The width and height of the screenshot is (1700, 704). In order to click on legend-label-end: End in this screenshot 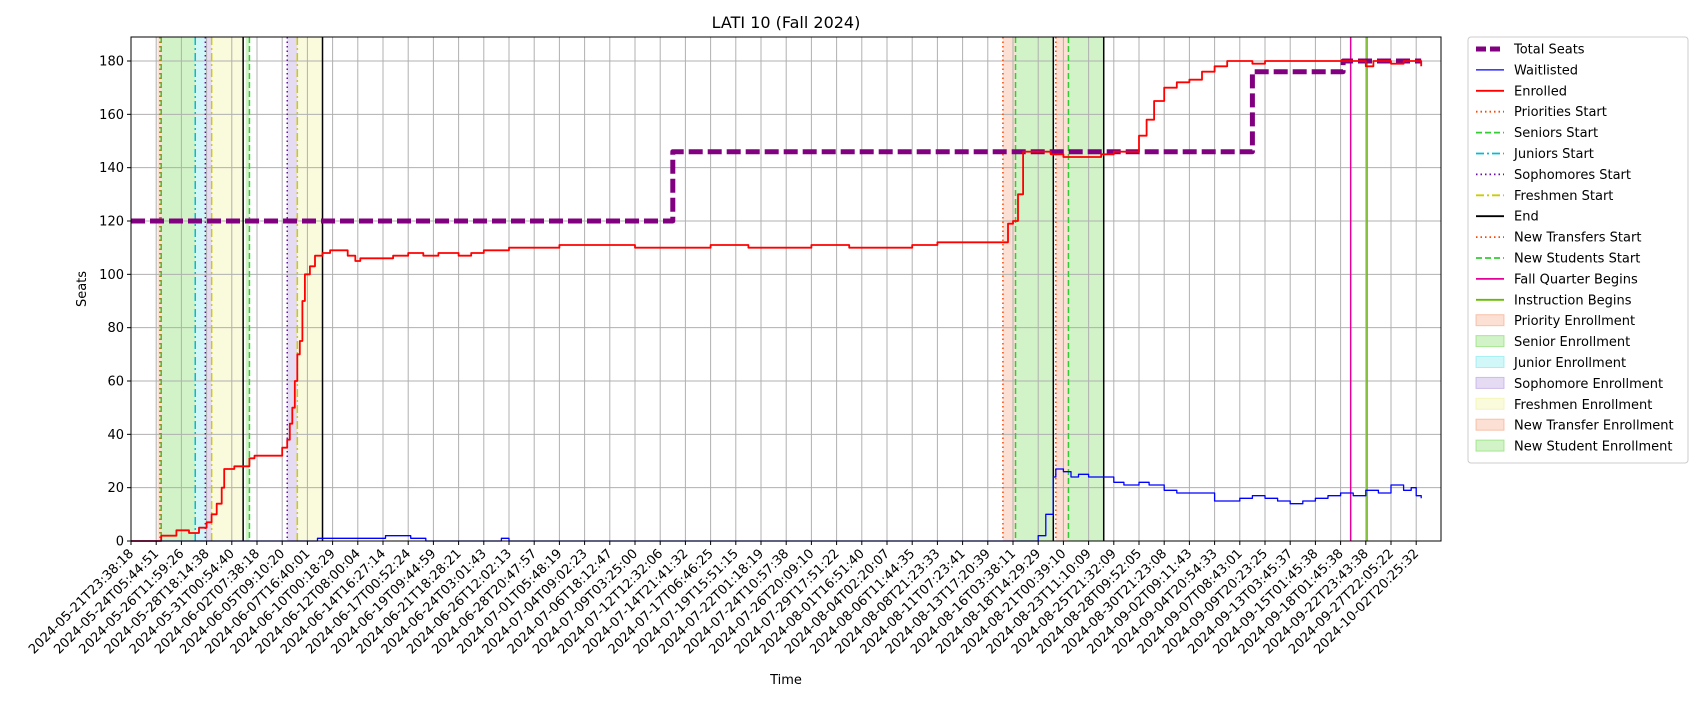, I will do `click(1526, 217)`.